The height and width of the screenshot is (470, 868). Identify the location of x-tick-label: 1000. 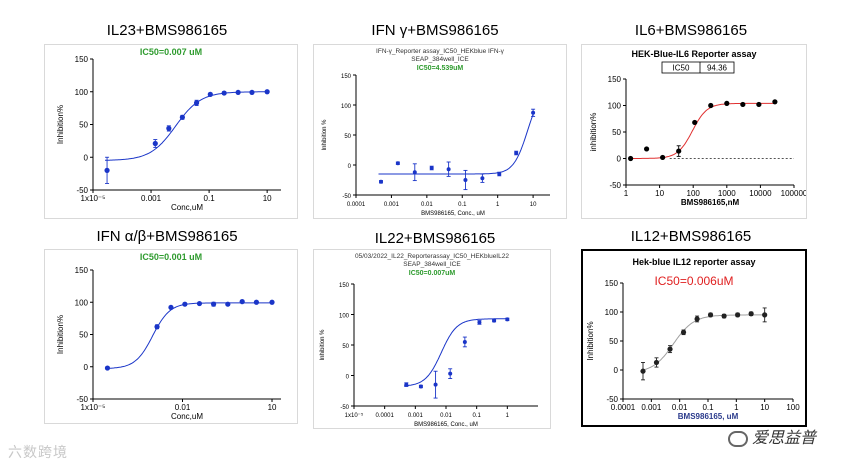
(727, 193).